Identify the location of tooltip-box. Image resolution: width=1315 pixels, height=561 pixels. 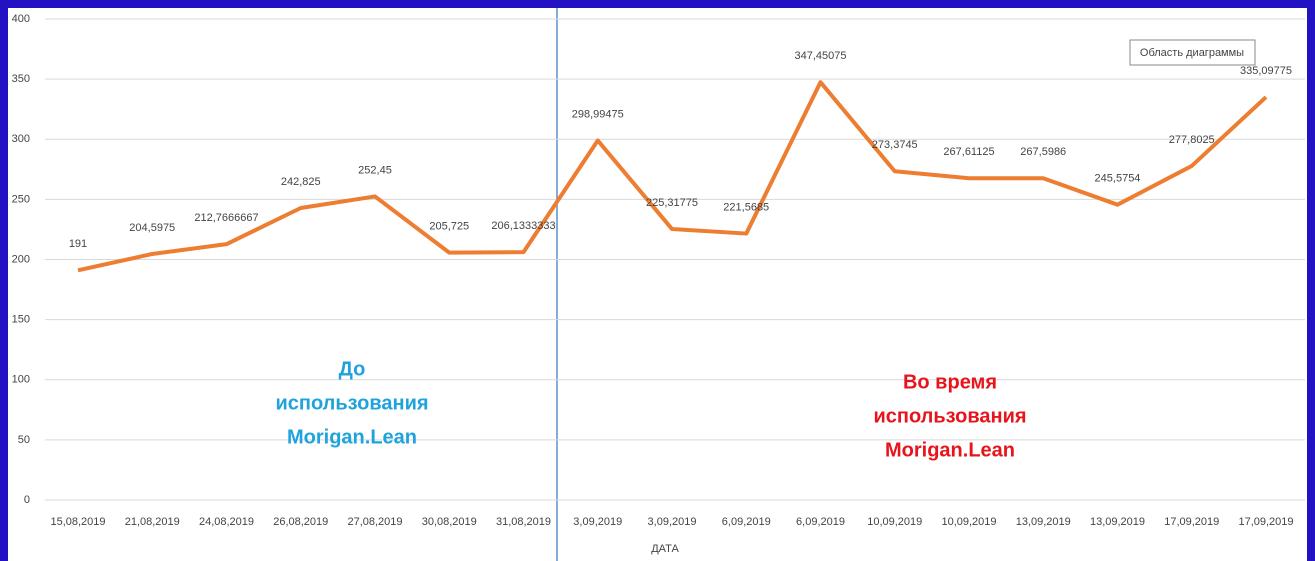
(1192, 52).